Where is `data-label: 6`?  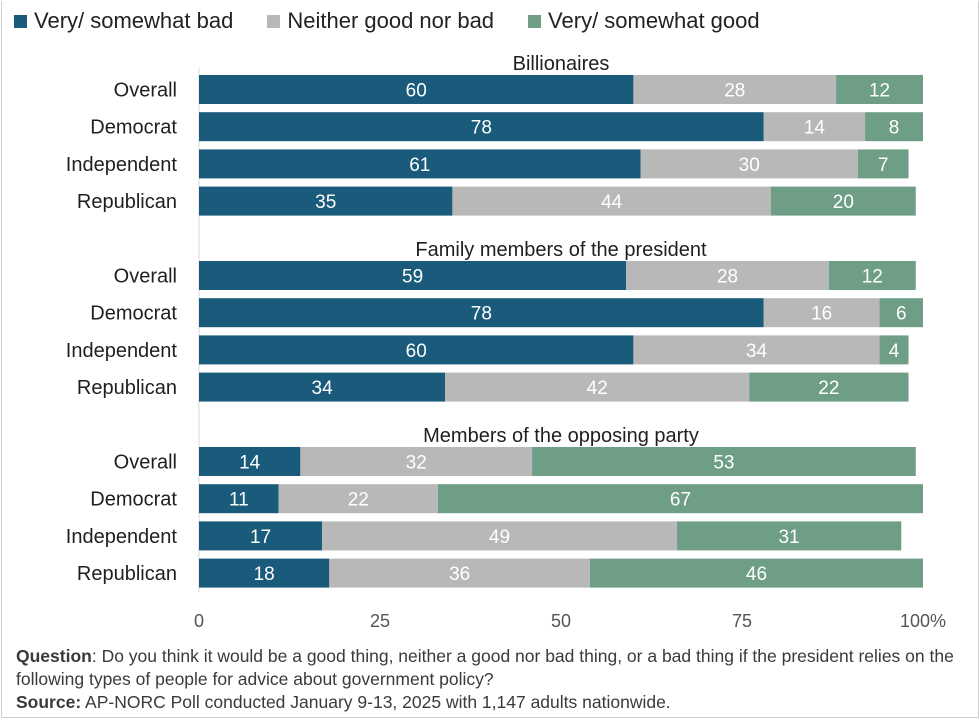
data-label: 6 is located at coordinates (901, 314).